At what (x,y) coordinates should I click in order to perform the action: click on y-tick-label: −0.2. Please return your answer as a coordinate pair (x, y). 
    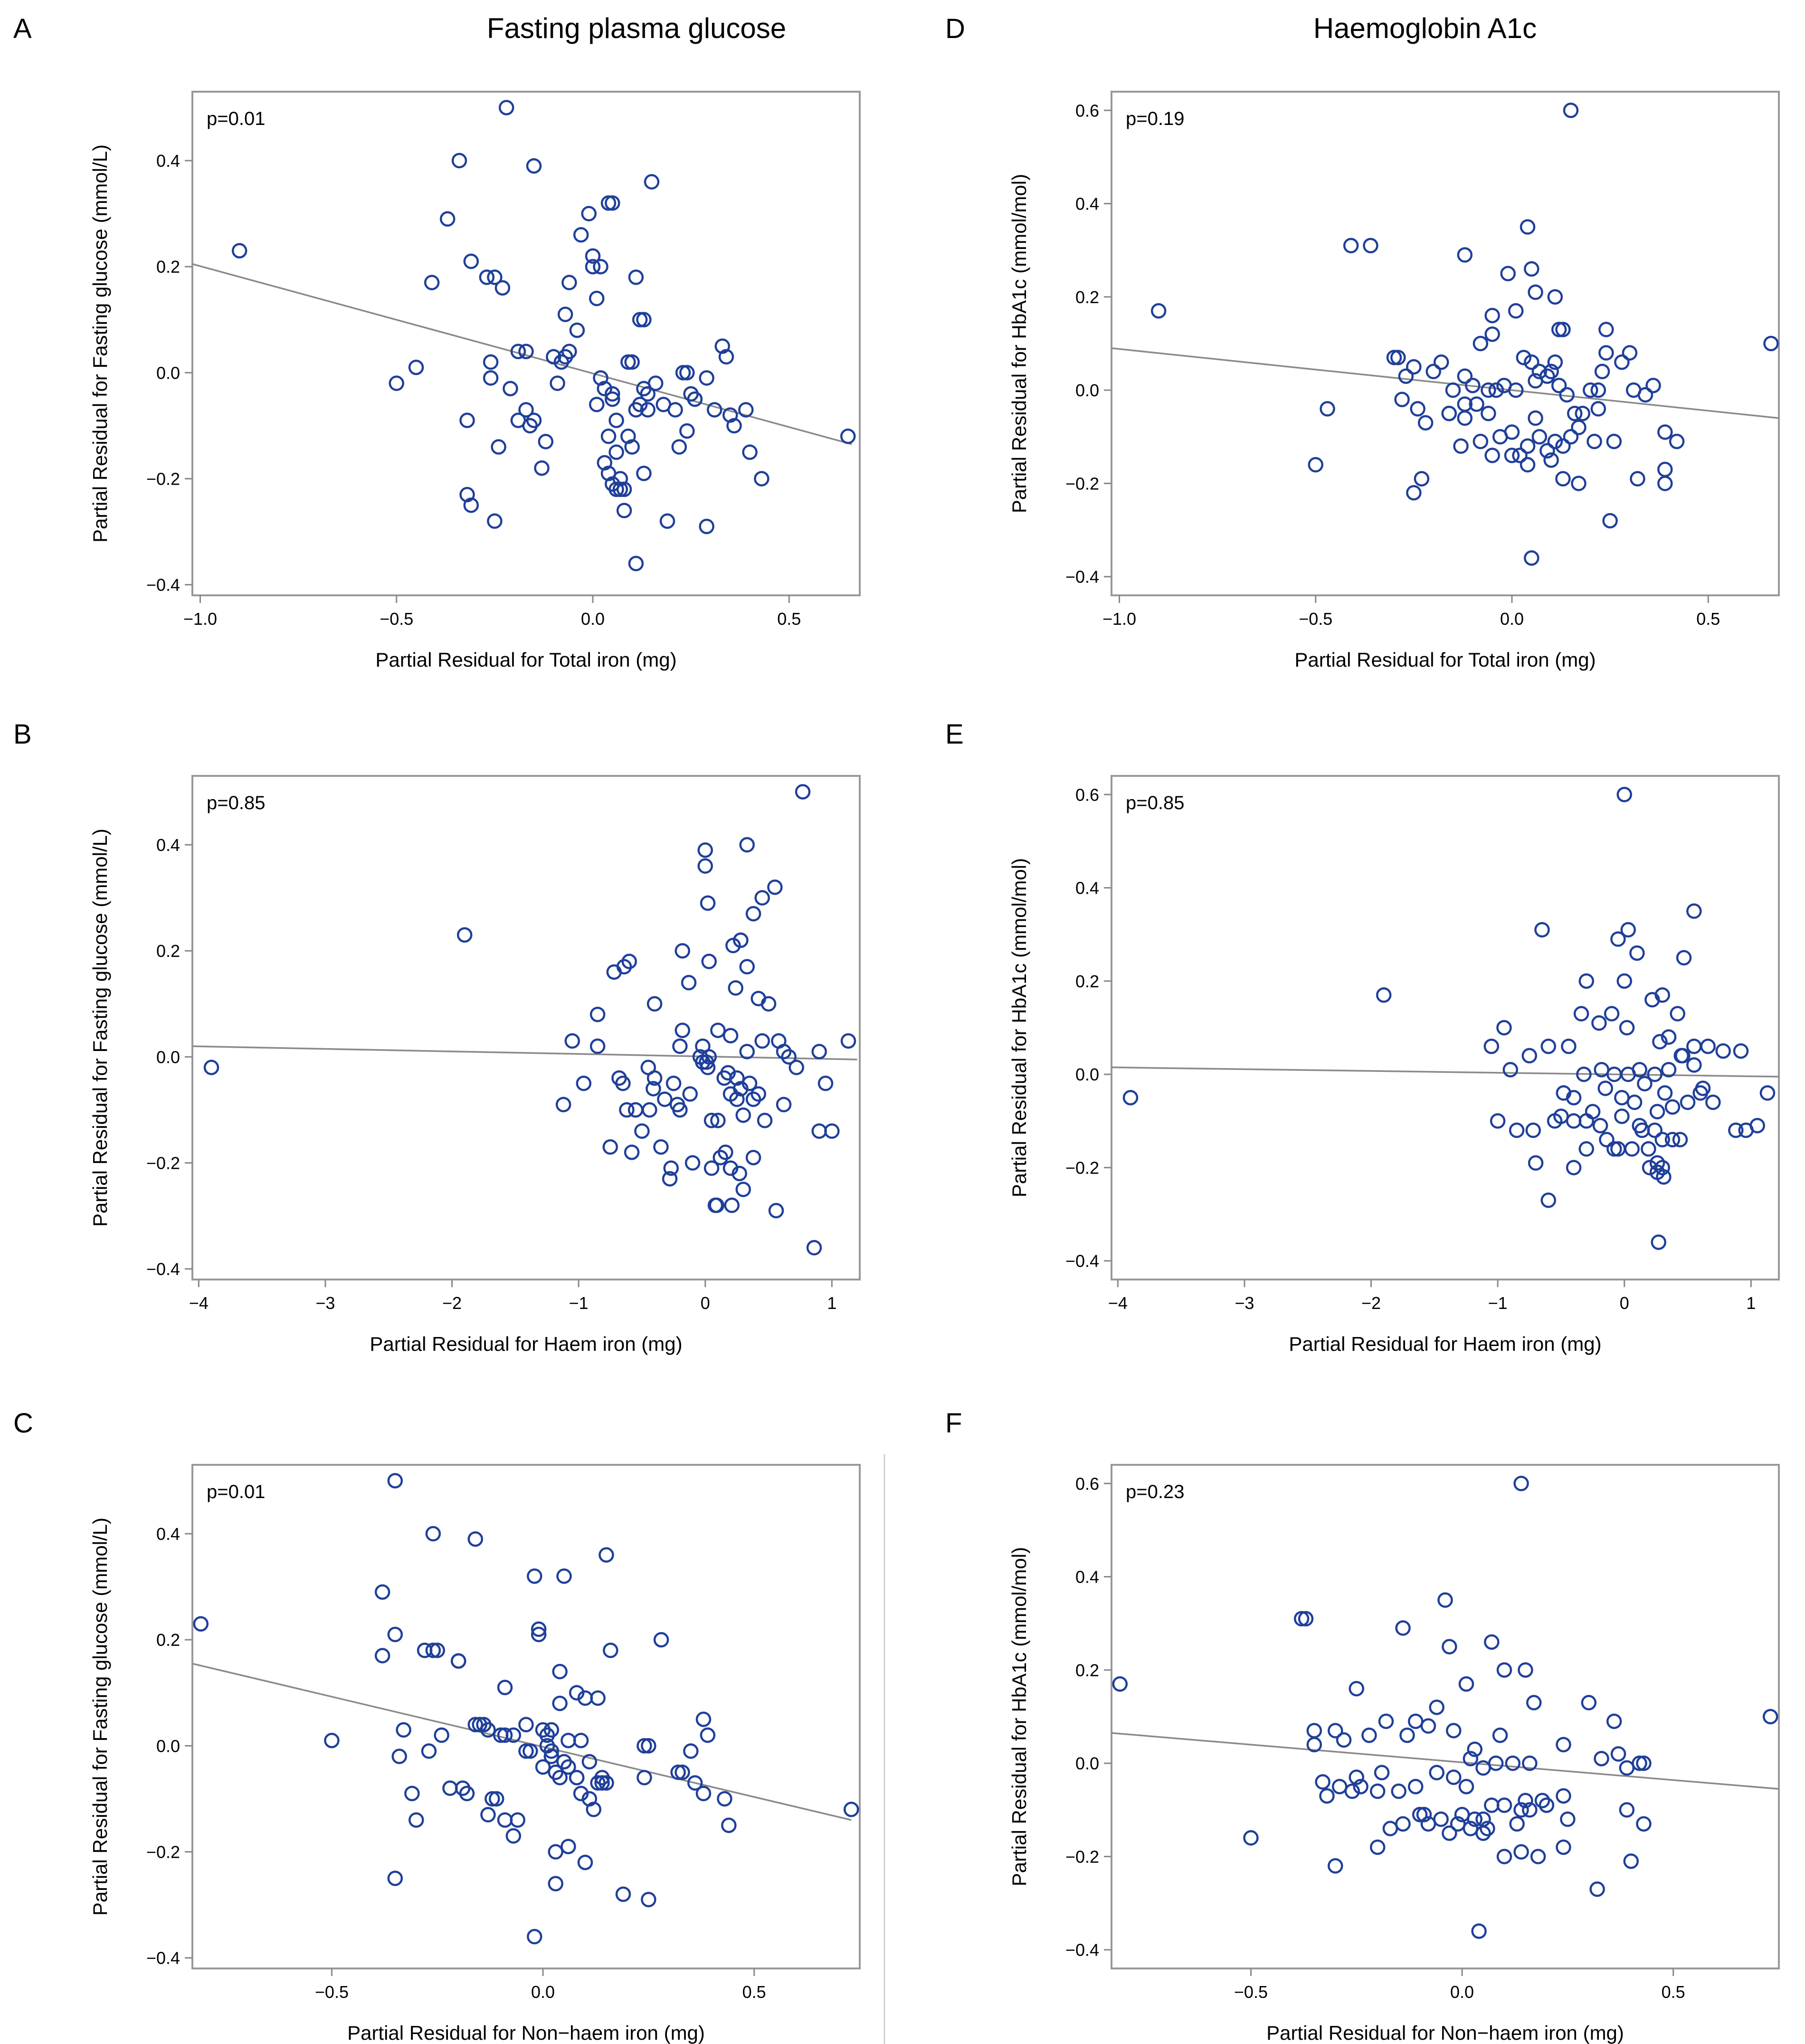
    Looking at the image, I should click on (1082, 1168).